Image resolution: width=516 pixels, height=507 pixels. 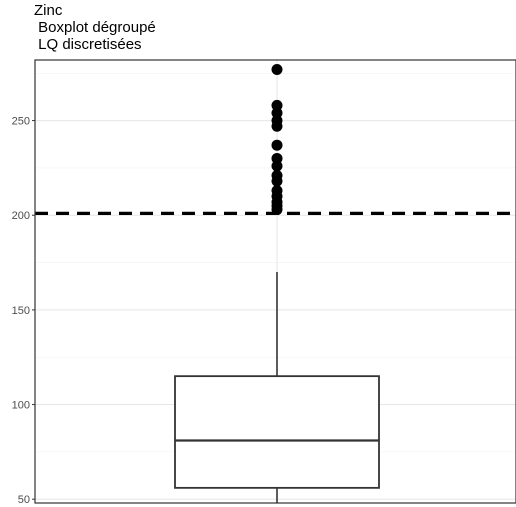 What do you see at coordinates (21, 406) in the screenshot?
I see `y-tick-label: 100` at bounding box center [21, 406].